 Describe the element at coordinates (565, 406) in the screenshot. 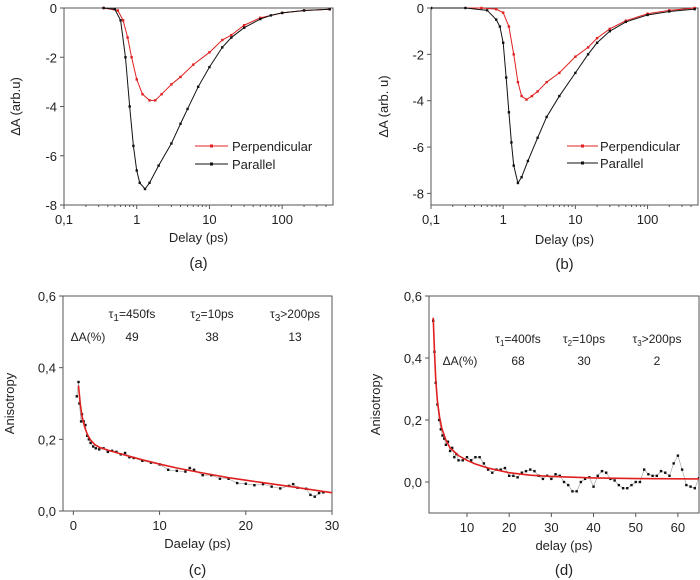

I see `data-line` at that location.